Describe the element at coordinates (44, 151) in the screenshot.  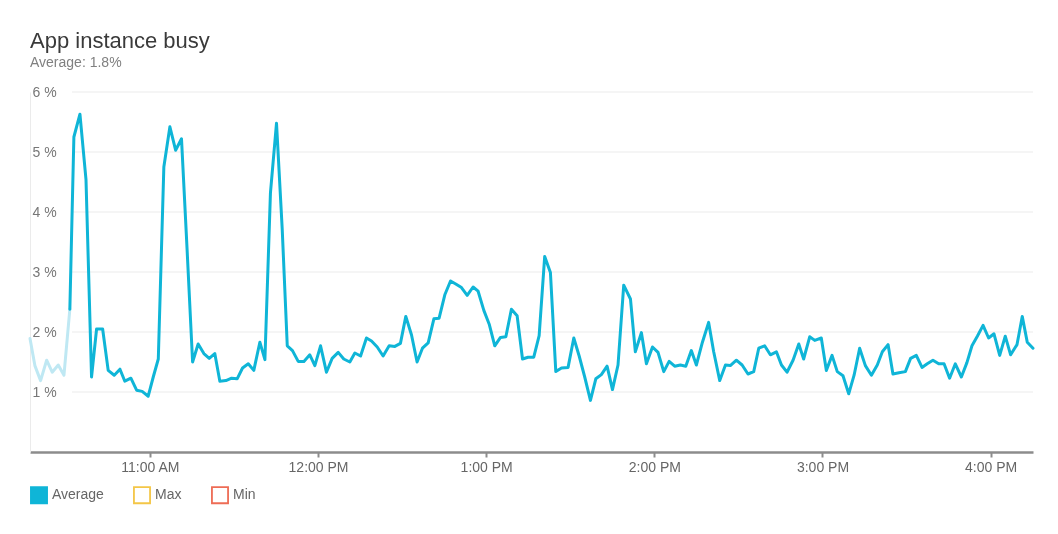
I see `y-tick-label: 5 %` at that location.